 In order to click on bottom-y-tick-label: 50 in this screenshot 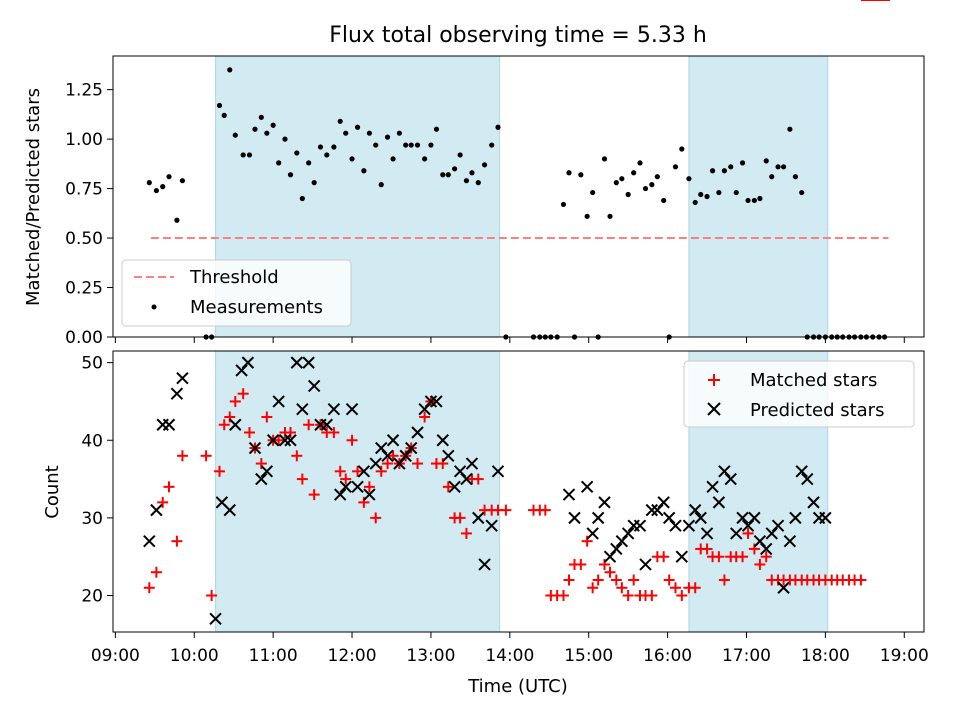, I will do `click(92, 364)`.